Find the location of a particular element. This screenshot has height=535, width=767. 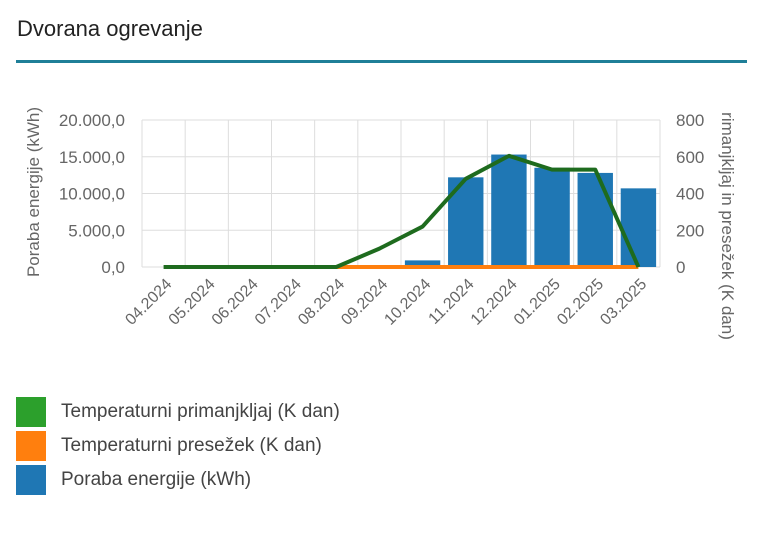

x-tick-label: 02.2025 is located at coordinates (580, 302).